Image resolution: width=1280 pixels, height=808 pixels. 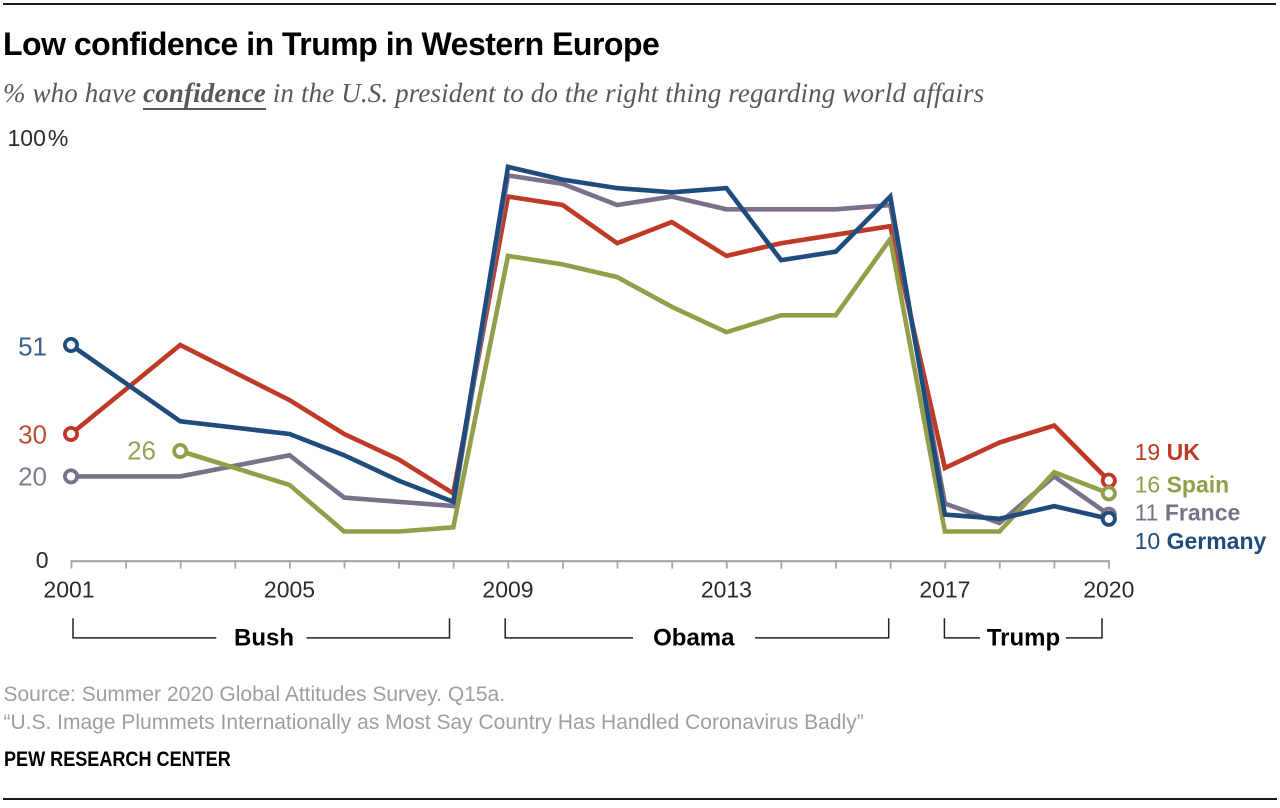 What do you see at coordinates (726, 590) in the screenshot?
I see `svg-text: 2013` at bounding box center [726, 590].